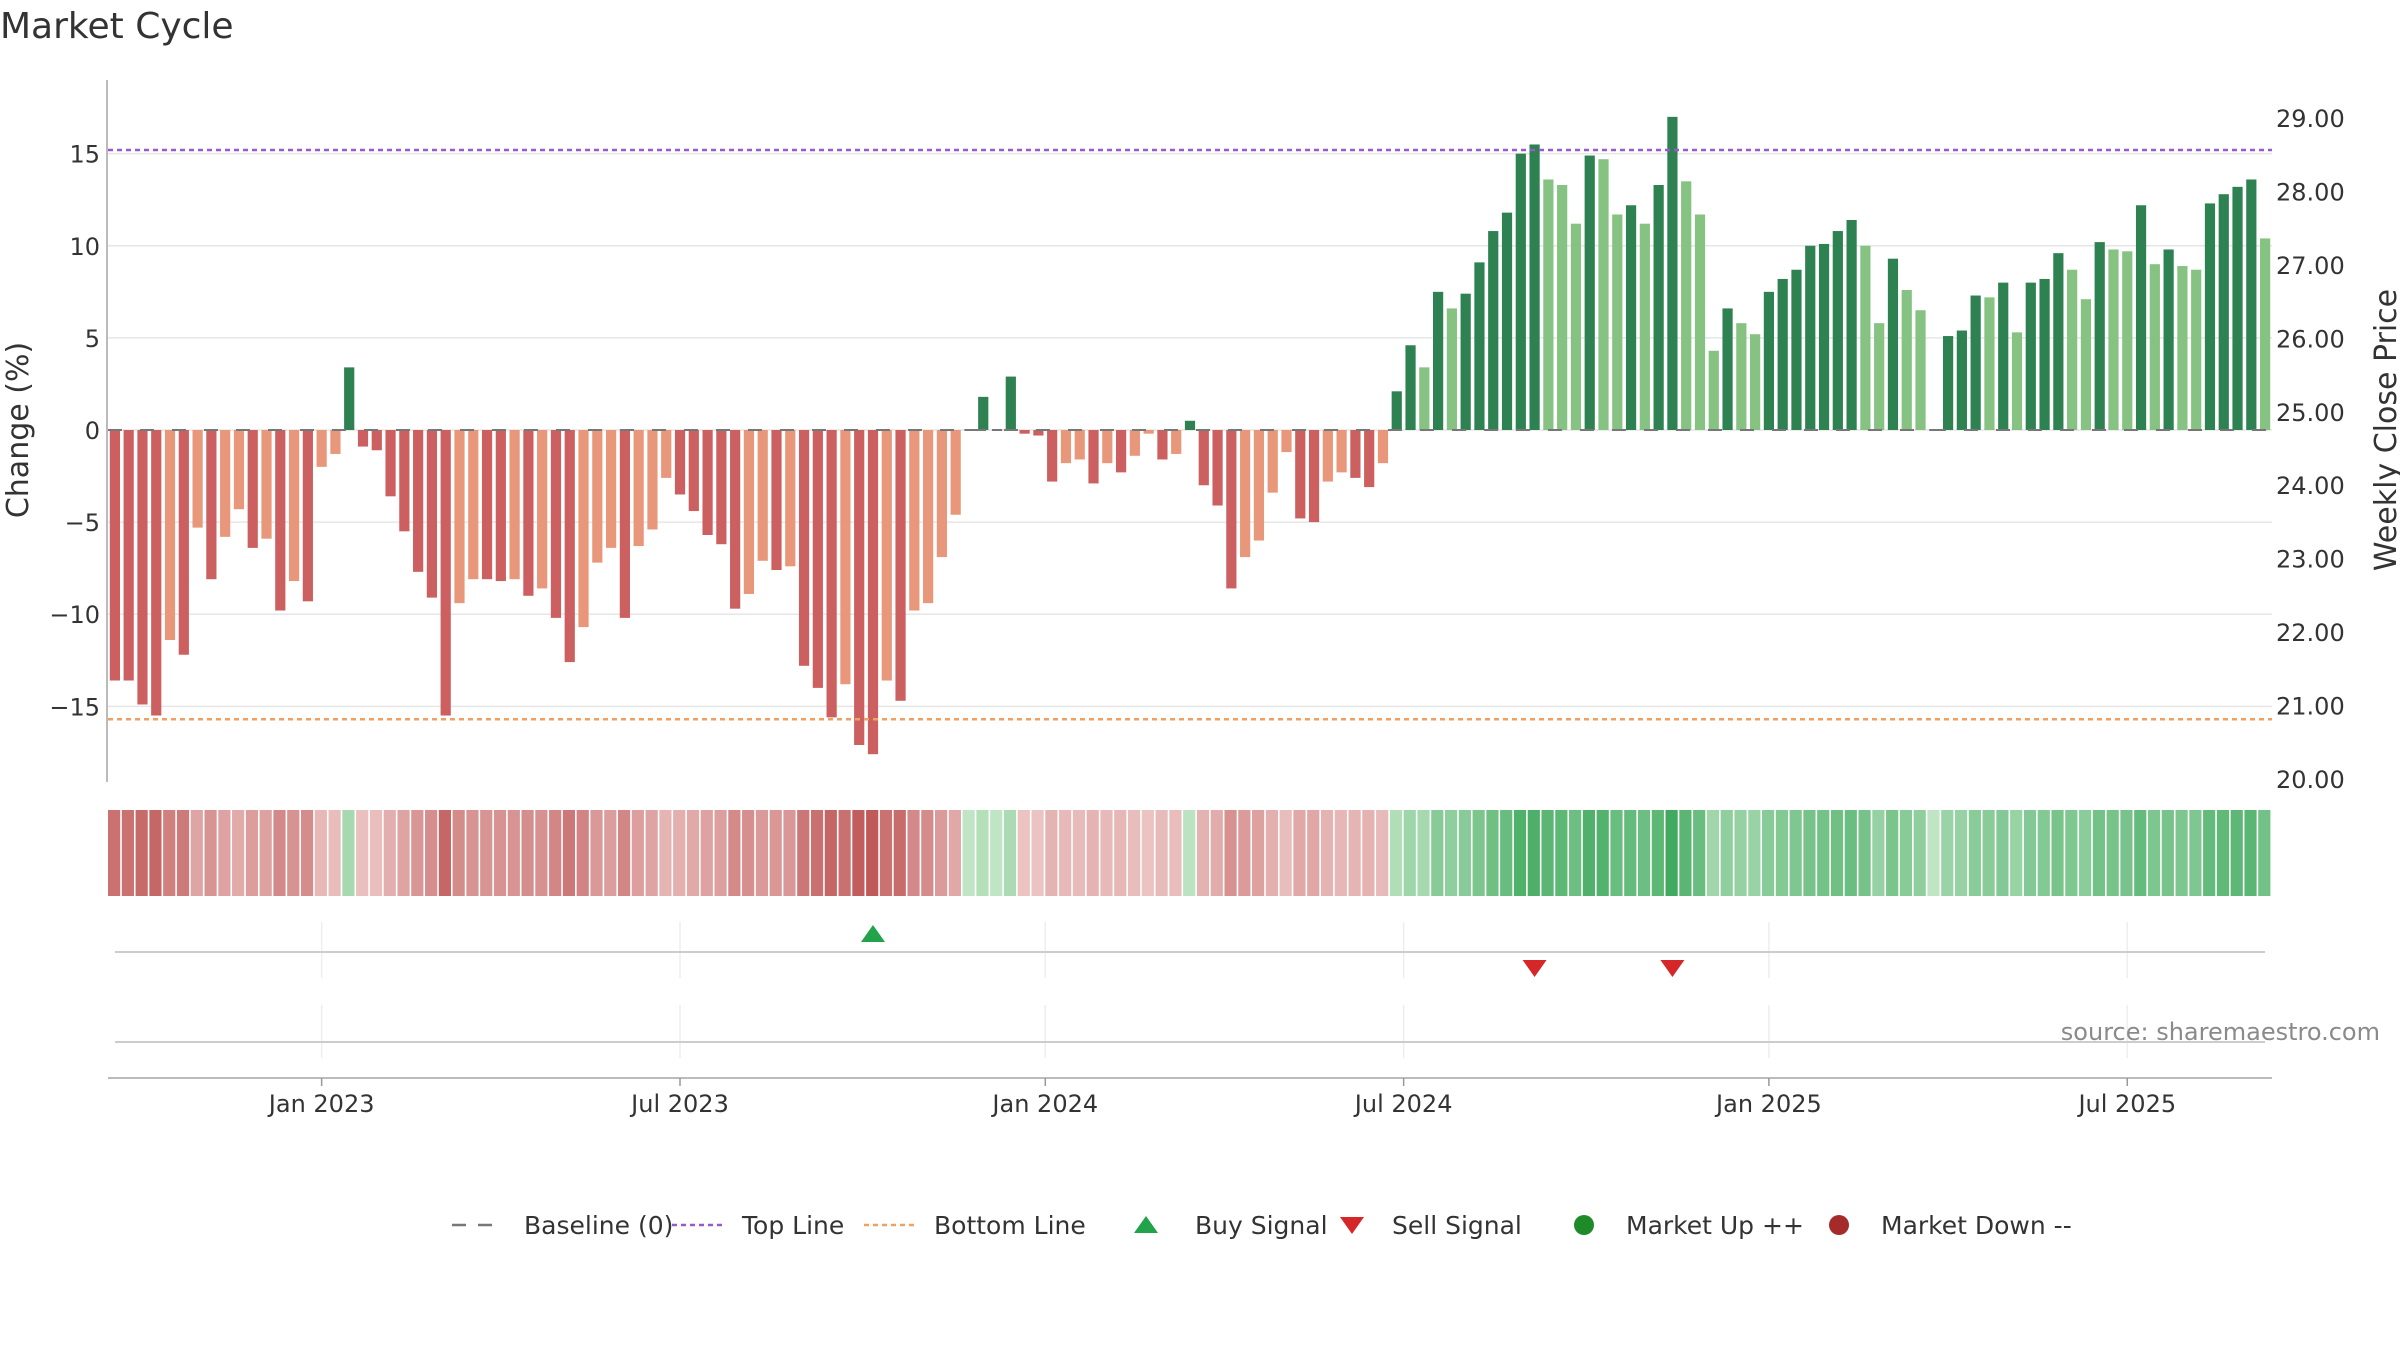 The width and height of the screenshot is (2400, 1350). What do you see at coordinates (2310, 633) in the screenshot?
I see `y-tick-label-right: 22.00` at bounding box center [2310, 633].